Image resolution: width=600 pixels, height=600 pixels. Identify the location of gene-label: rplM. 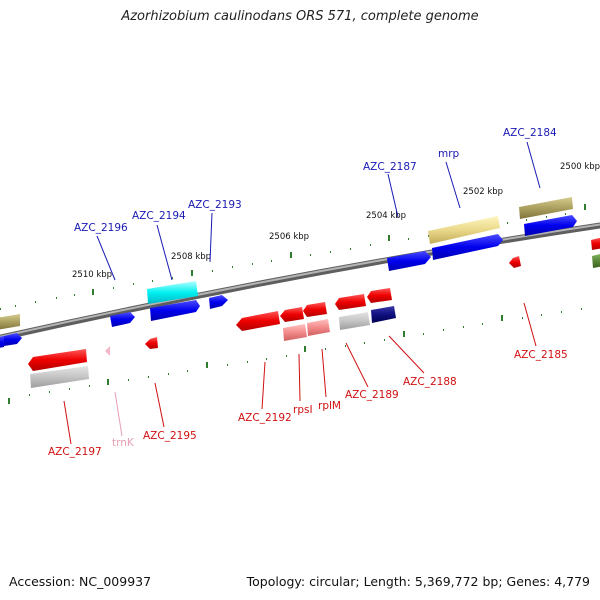
(329, 406).